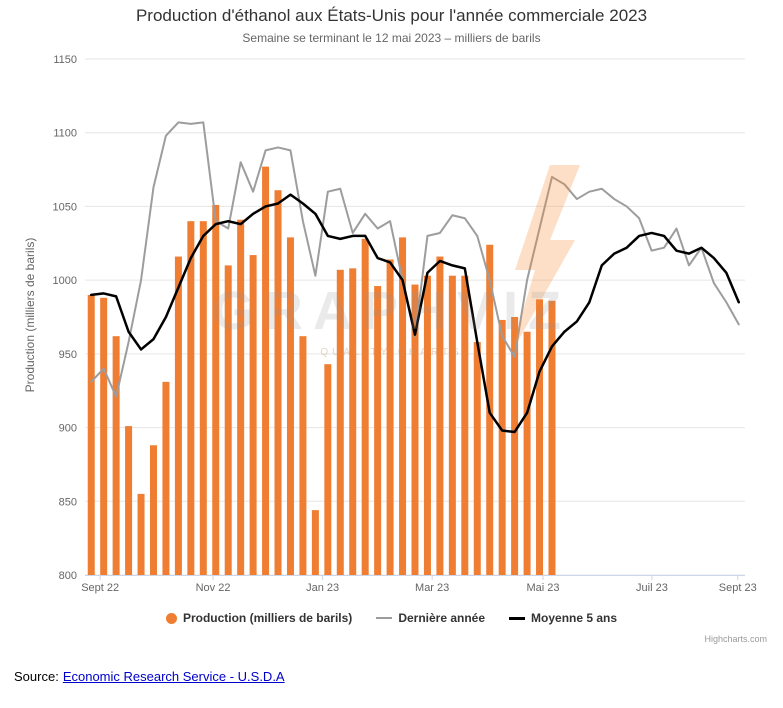 This screenshot has height=708, width=783. I want to click on legend-item-last-year: Dernière année, so click(430, 618).